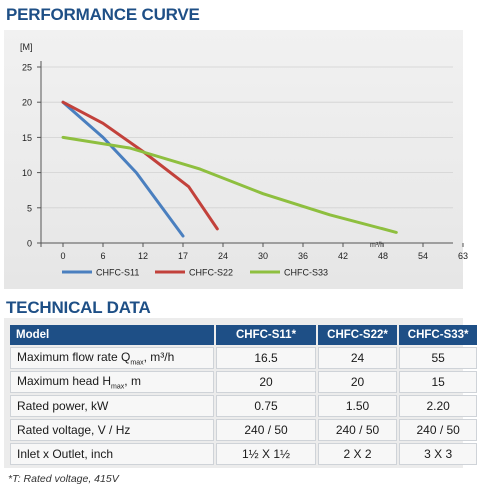  I want to click on cell-value: 16.5, so click(266, 358).